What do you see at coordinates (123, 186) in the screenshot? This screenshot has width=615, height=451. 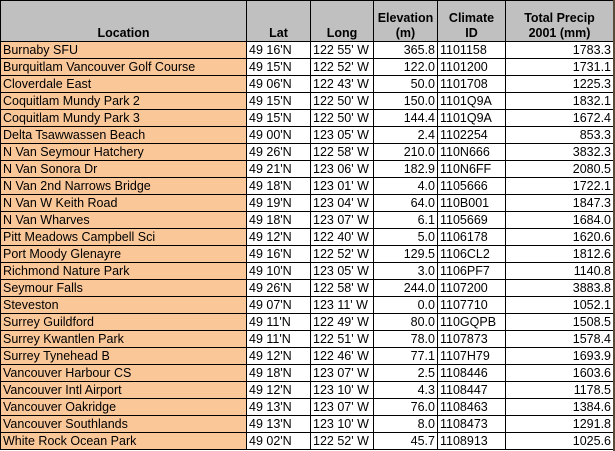 I see `cell-location: N Van 2nd Narrows Bridge` at bounding box center [123, 186].